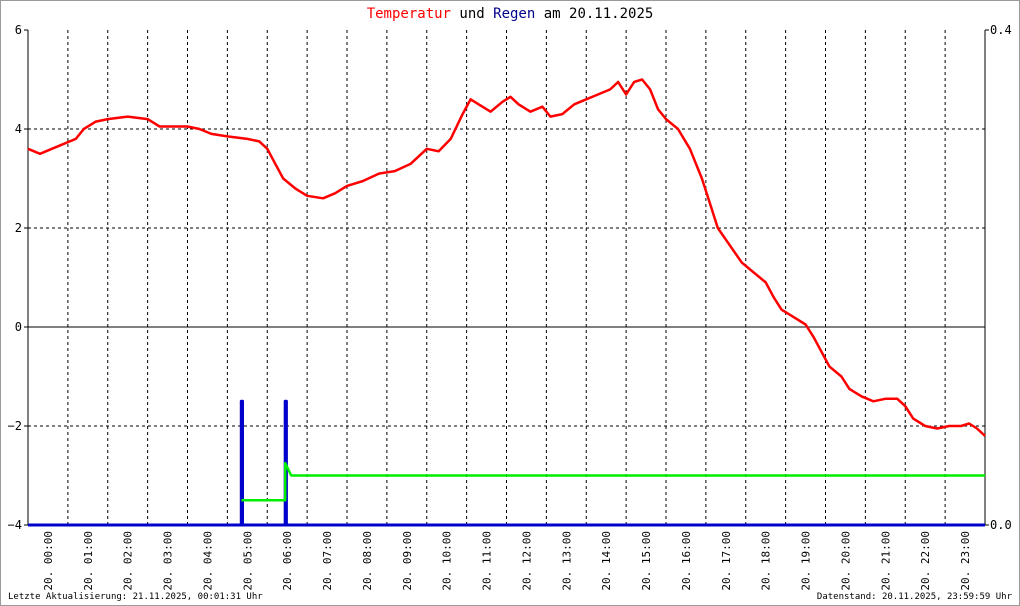  What do you see at coordinates (18, 327) in the screenshot?
I see `left-tick-label: 0` at bounding box center [18, 327].